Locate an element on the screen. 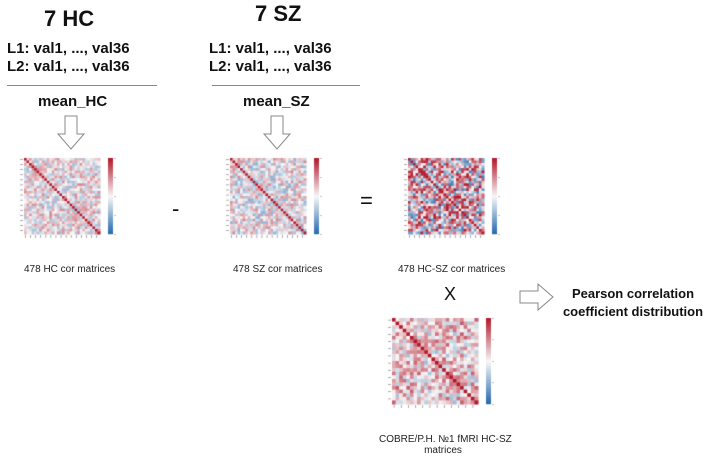 The height and width of the screenshot is (457, 706). hc-down-arrow-icon is located at coordinates (71, 132).